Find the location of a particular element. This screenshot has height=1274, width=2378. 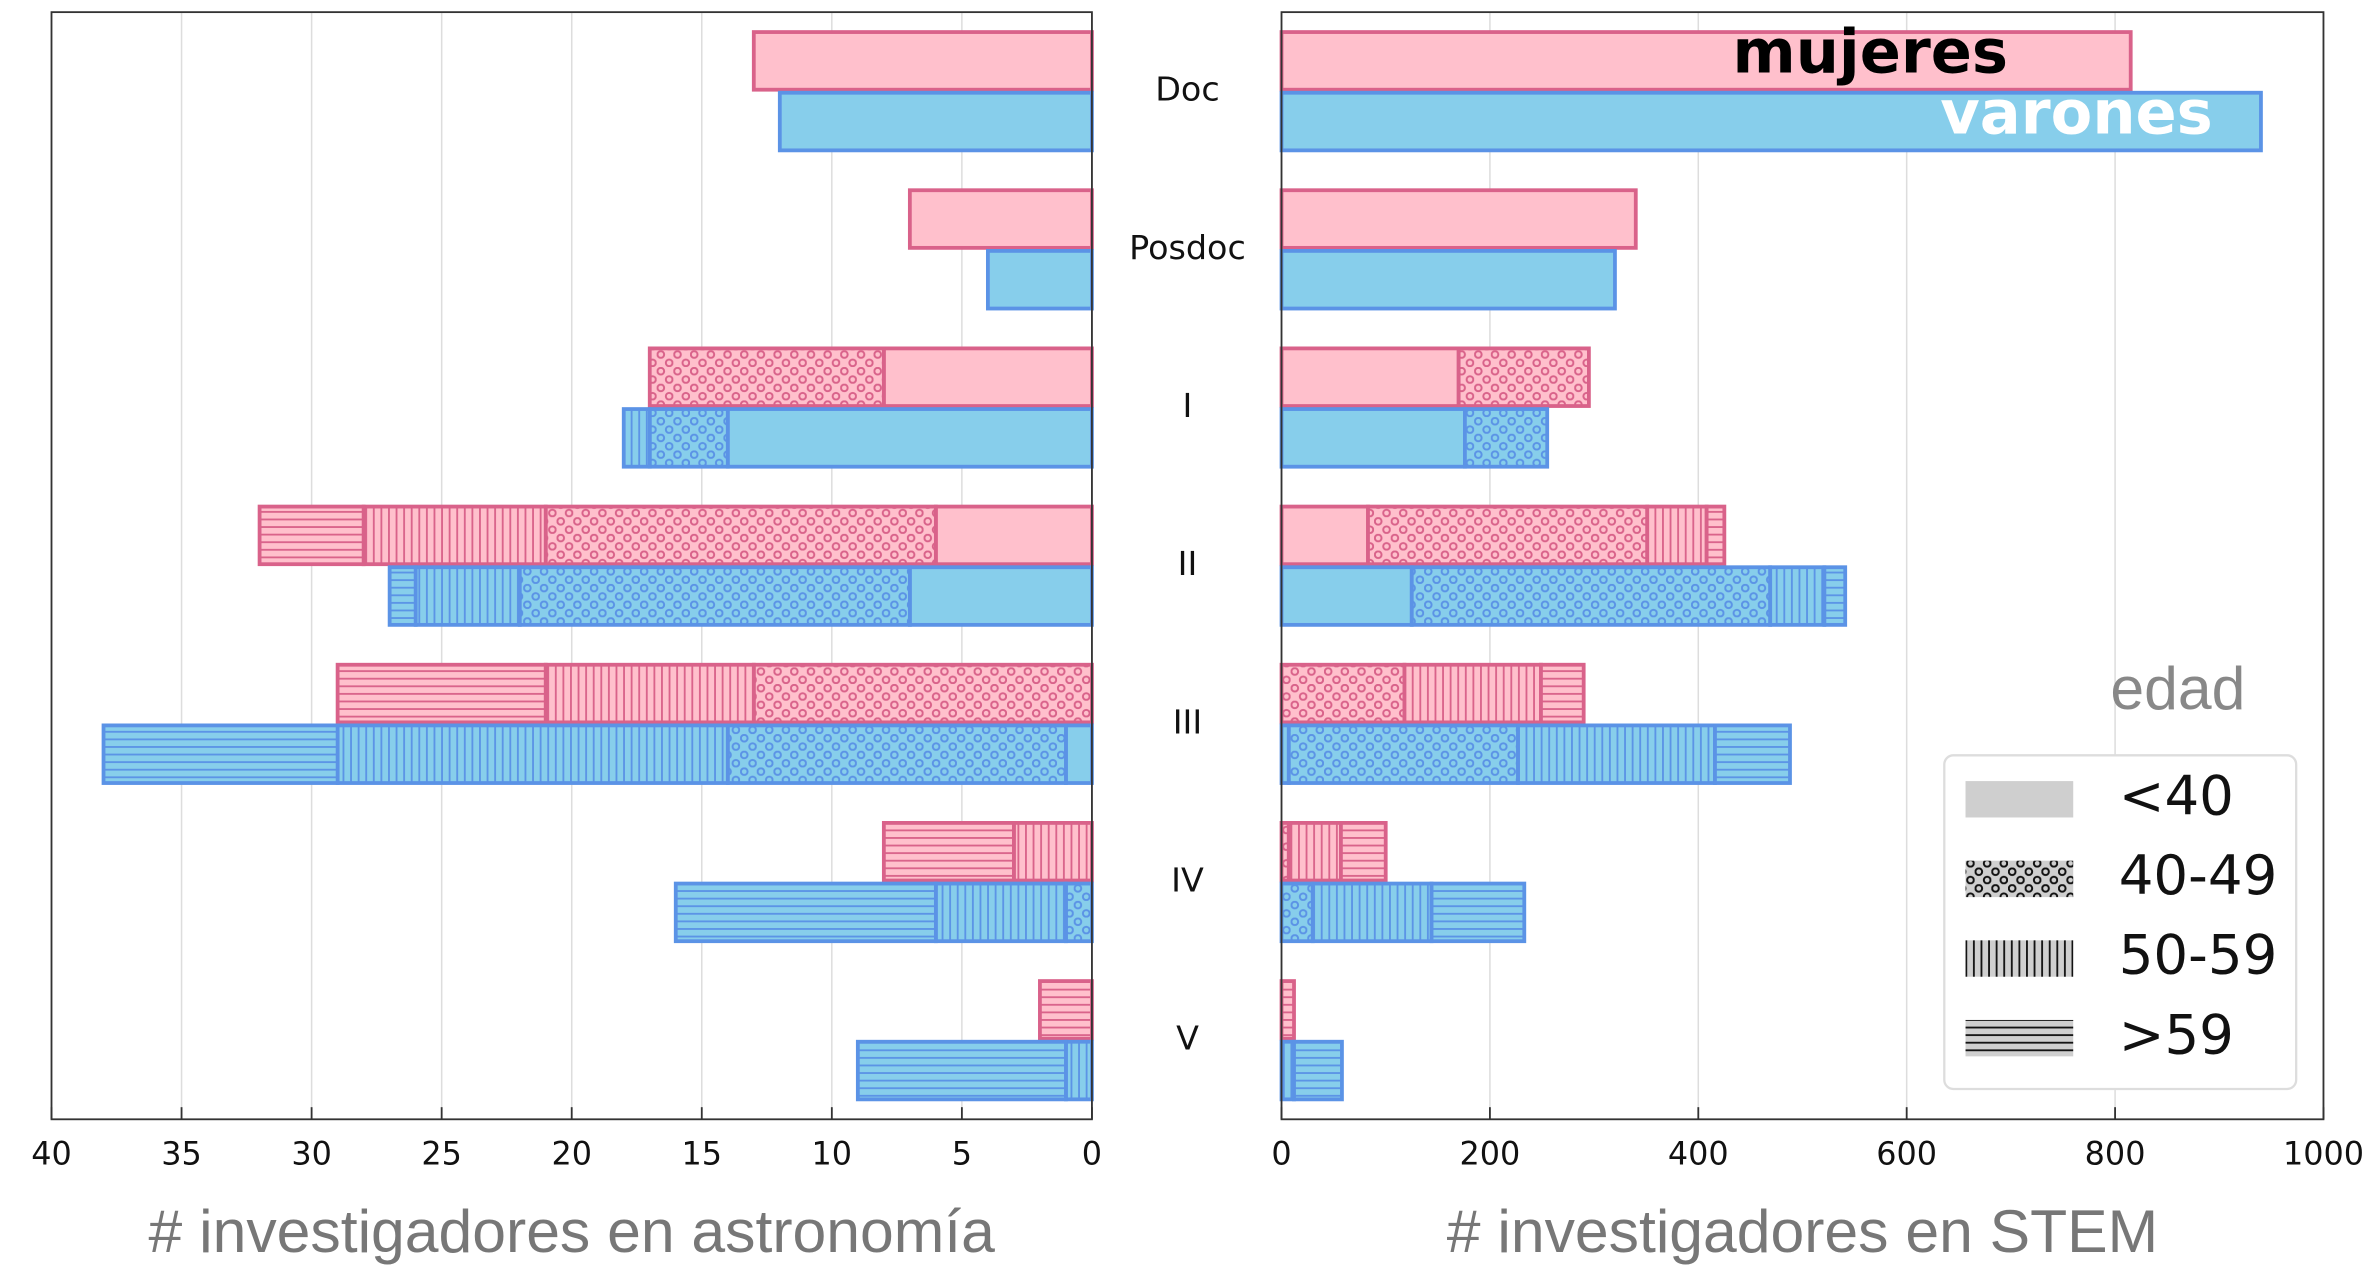

x-tick-label: 25 is located at coordinates (441, 1154).